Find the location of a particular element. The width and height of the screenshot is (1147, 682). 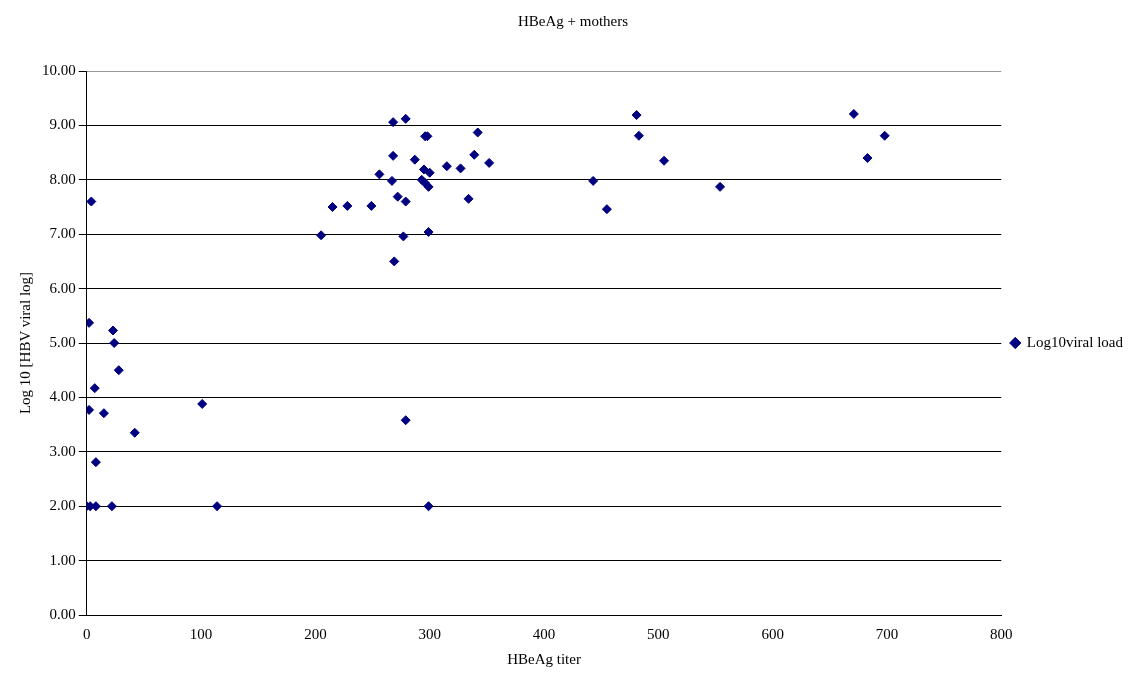

legend-label: Log10viral load is located at coordinates (1075, 341).